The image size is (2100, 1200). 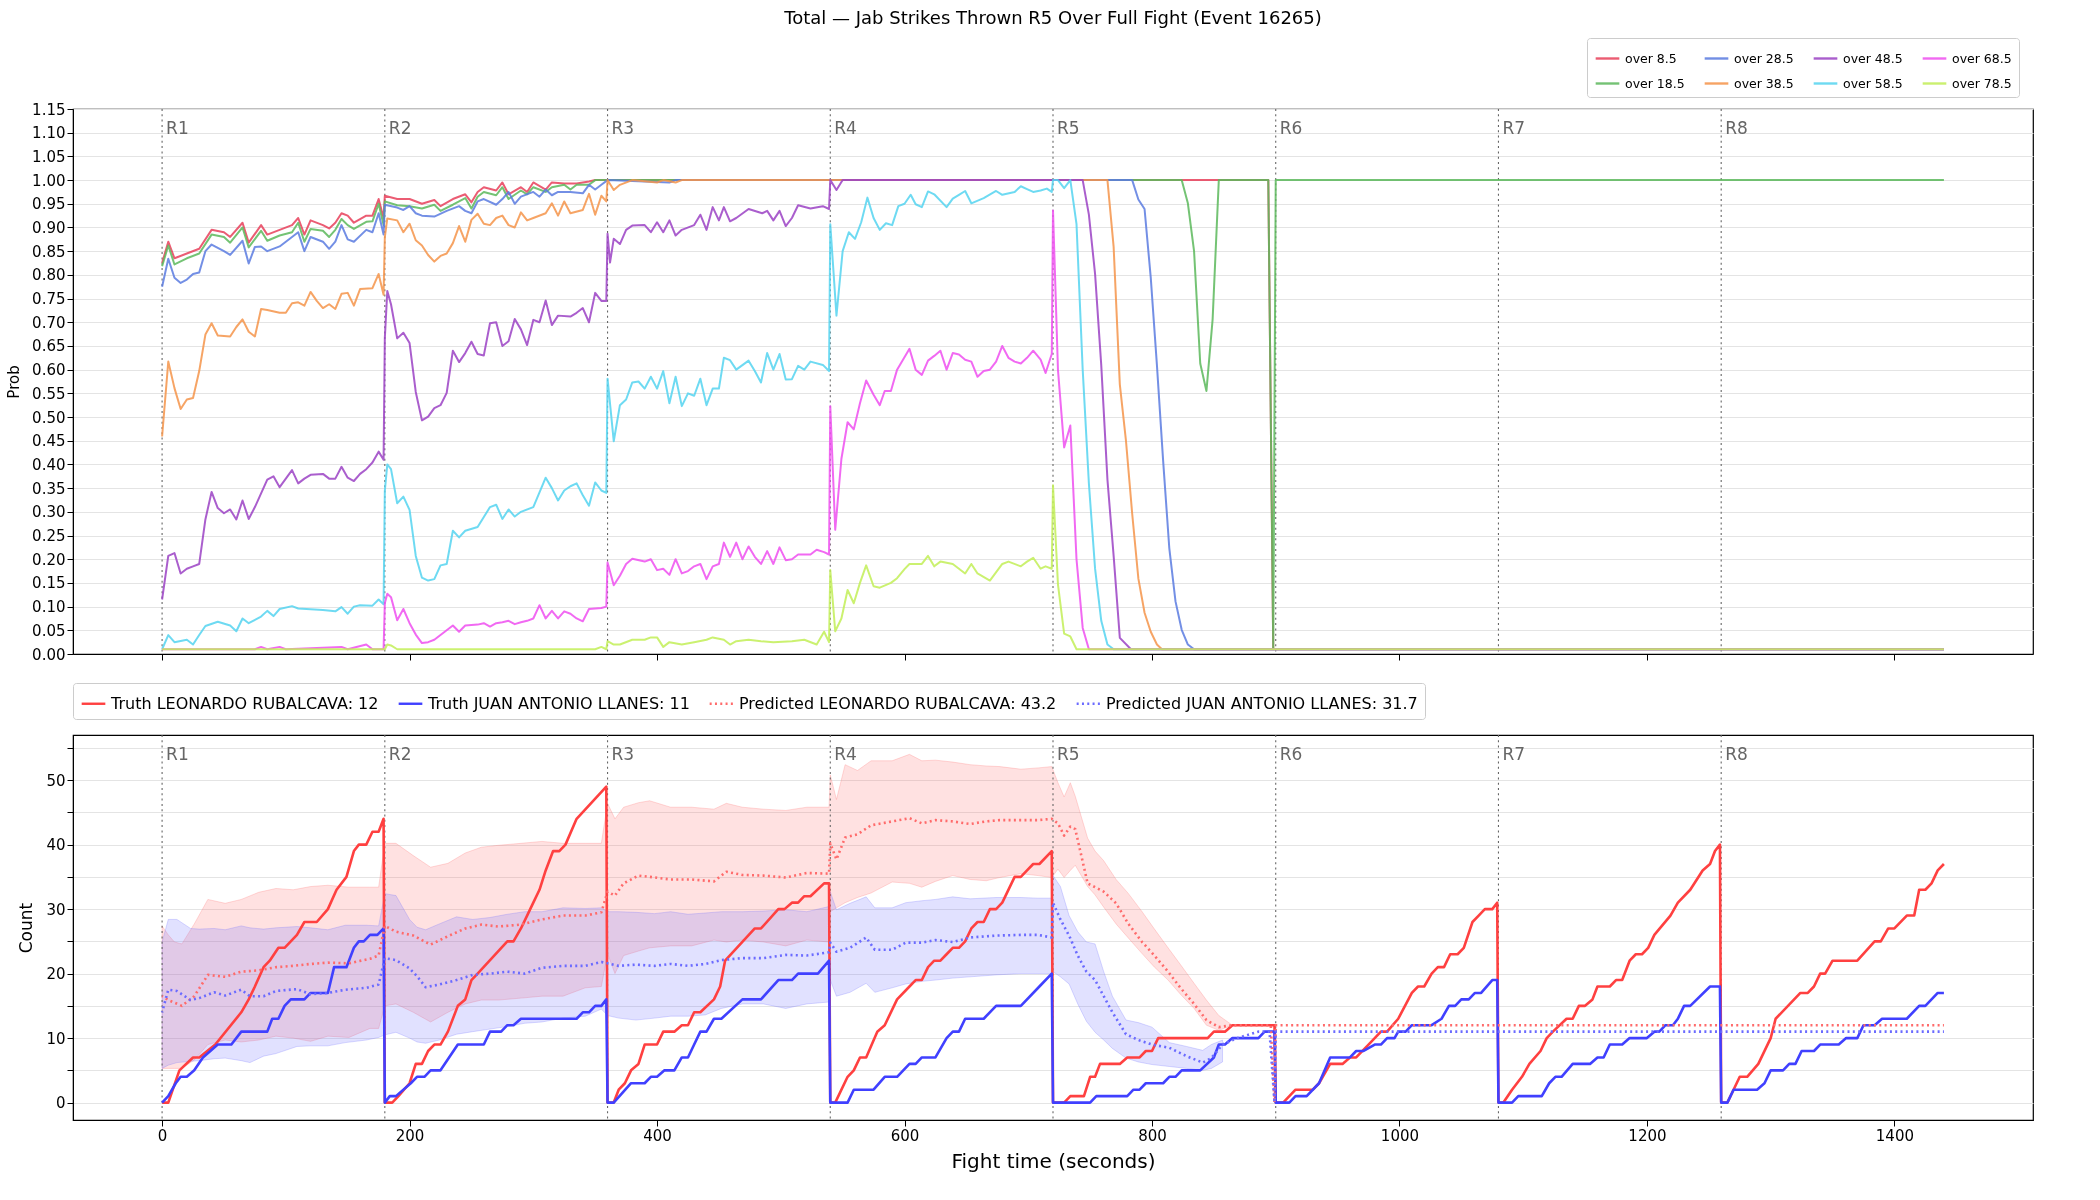 What do you see at coordinates (49, 559) in the screenshot?
I see `y-tick-label: 0.20` at bounding box center [49, 559].